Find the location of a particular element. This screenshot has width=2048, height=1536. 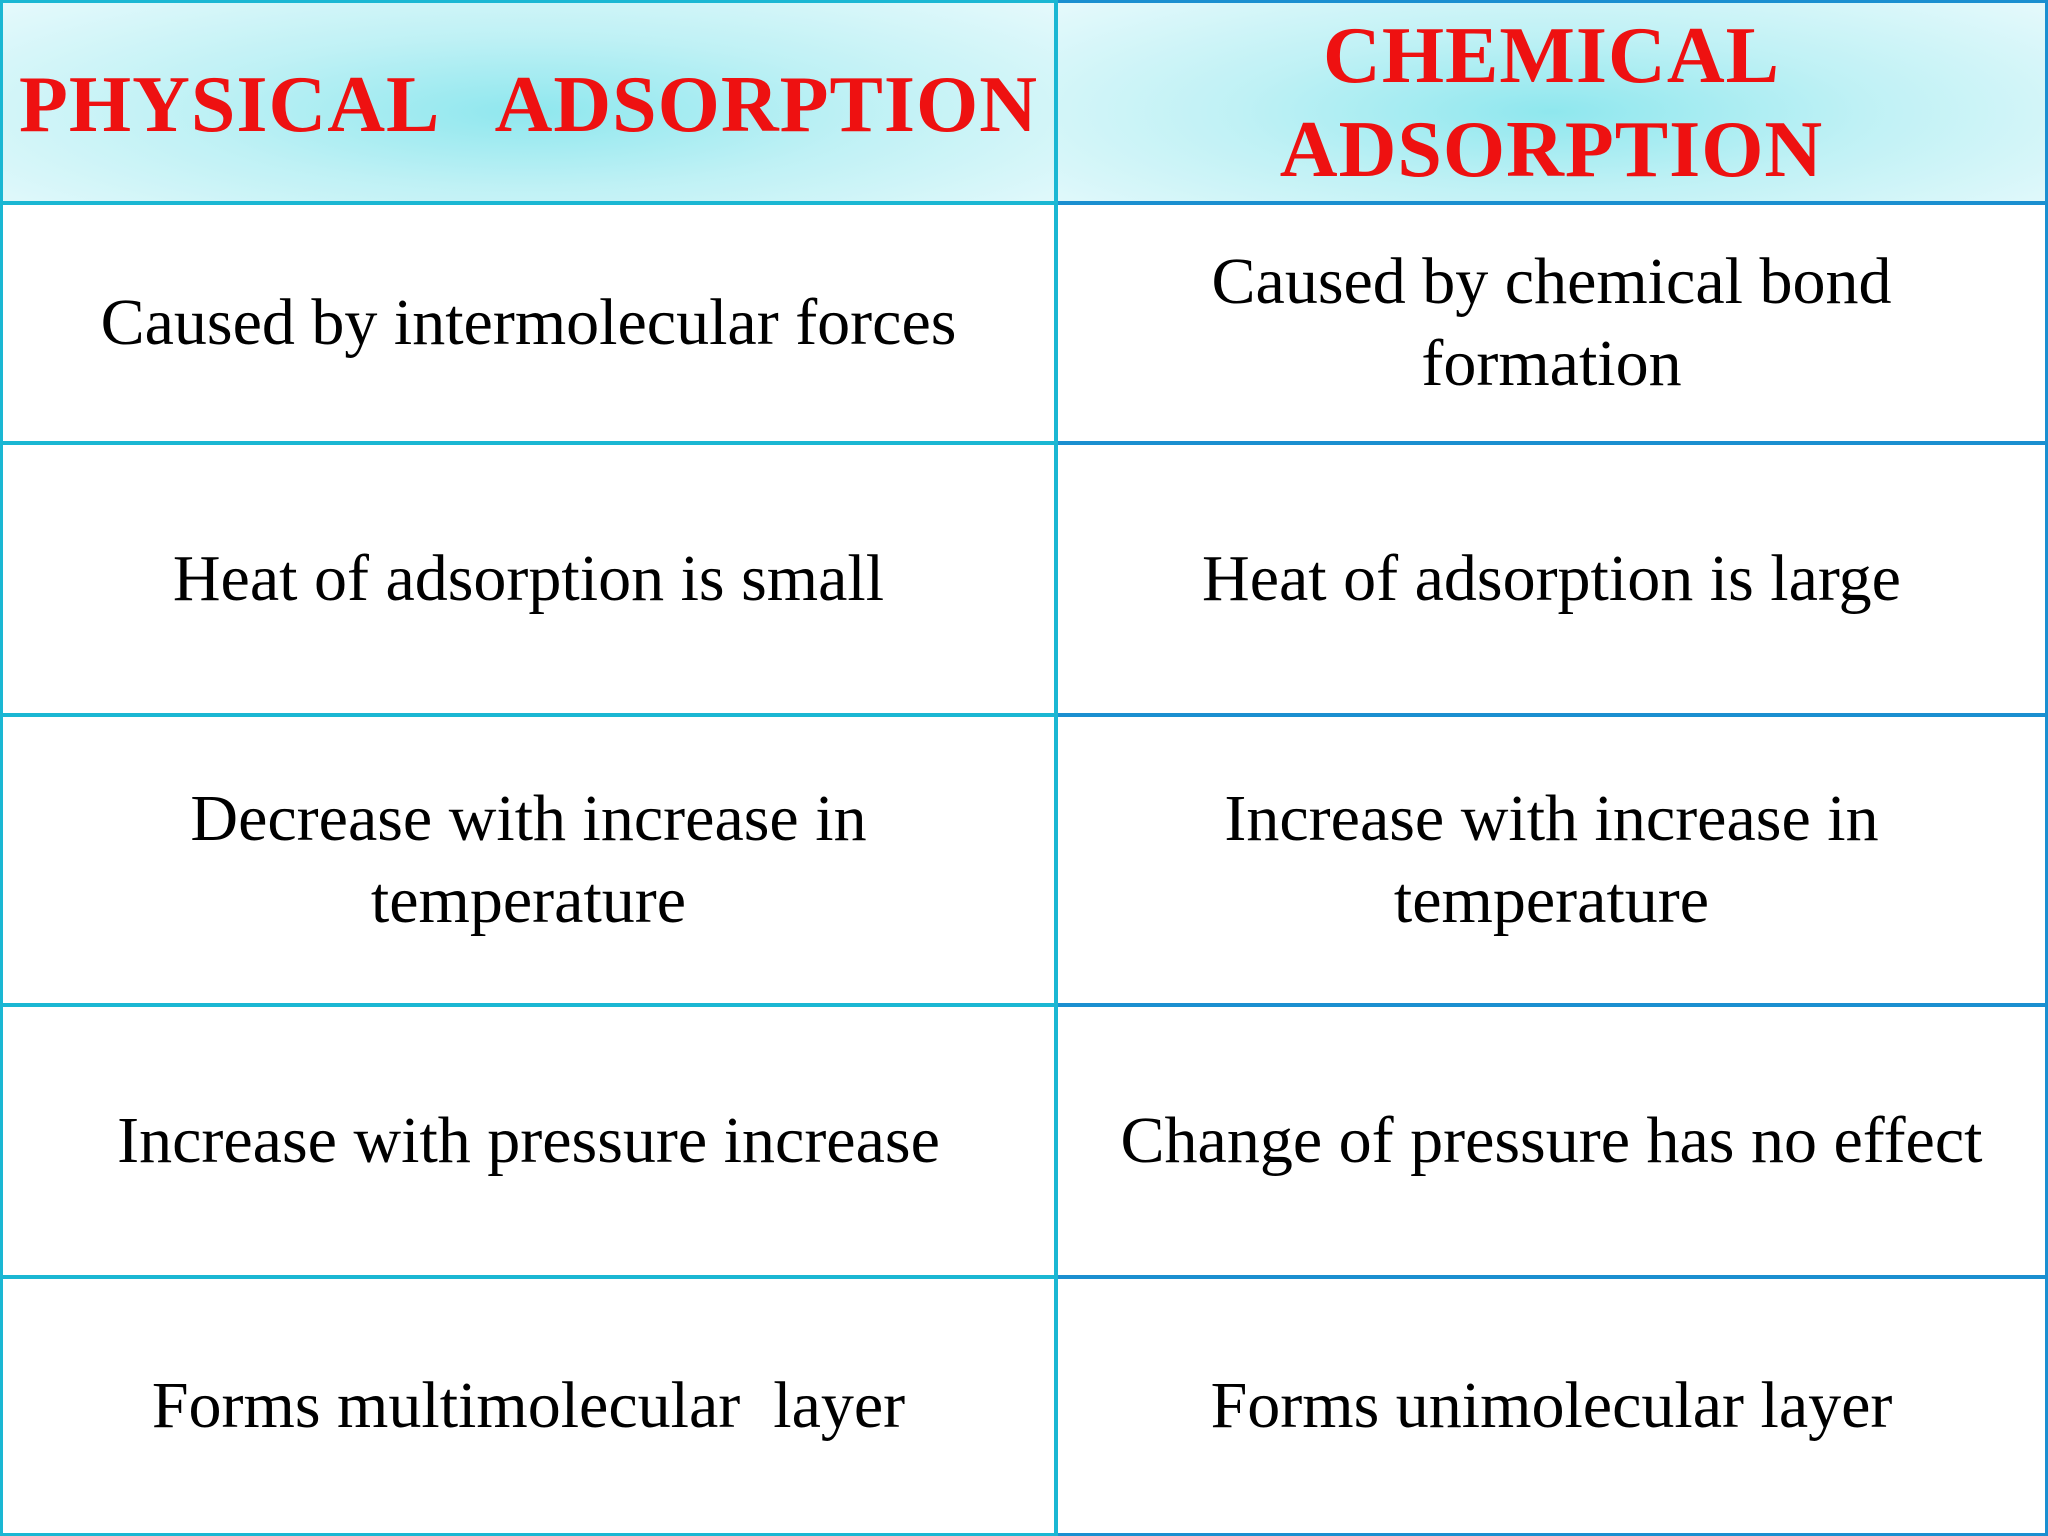

cell-text: Caused by intermolecular forces is located at coordinates (528, 322).